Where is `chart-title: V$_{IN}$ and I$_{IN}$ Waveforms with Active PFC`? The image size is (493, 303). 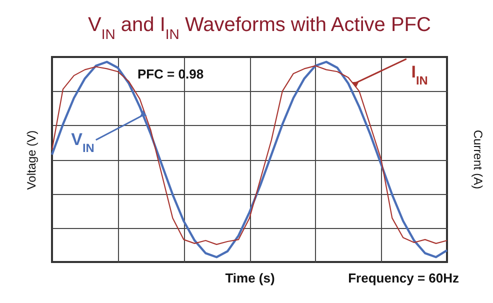 chart-title: V$_{IN}$ and I$_{IN}$ Waveforms with Active PFC is located at coordinates (259, 28).